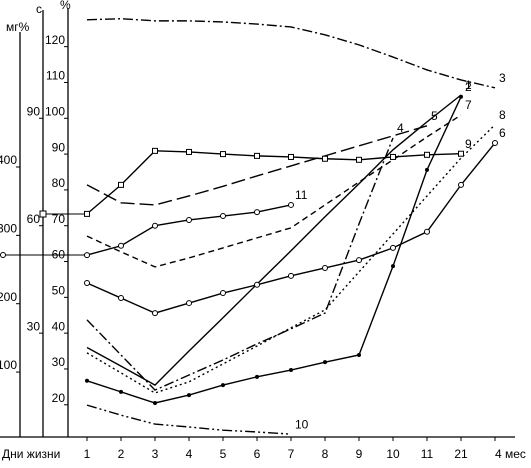 This screenshot has height=468, width=531. What do you see at coordinates (121, 454) in the screenshot?
I see `x-tick-label: 2` at bounding box center [121, 454].